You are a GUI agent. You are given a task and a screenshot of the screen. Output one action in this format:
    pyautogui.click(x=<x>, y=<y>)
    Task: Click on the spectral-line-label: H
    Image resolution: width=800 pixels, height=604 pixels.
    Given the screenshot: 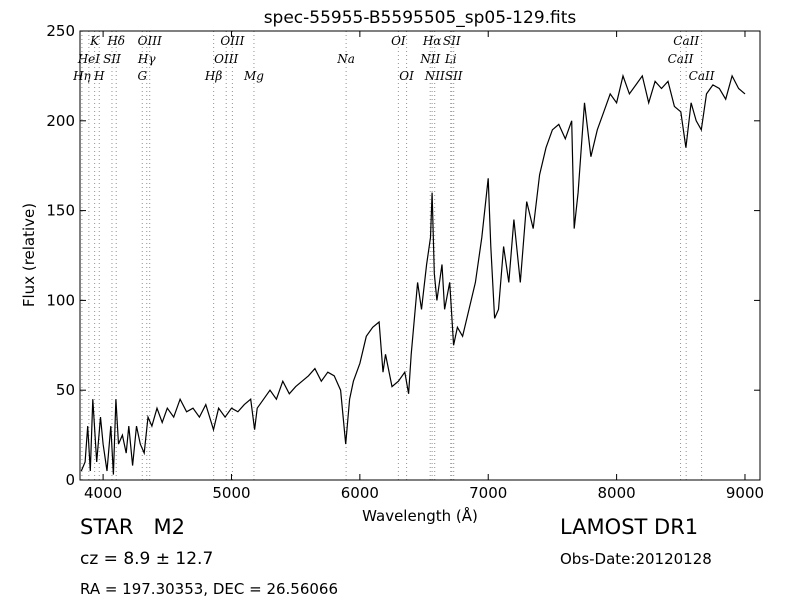 What is the action you would take?
    pyautogui.click(x=99, y=76)
    